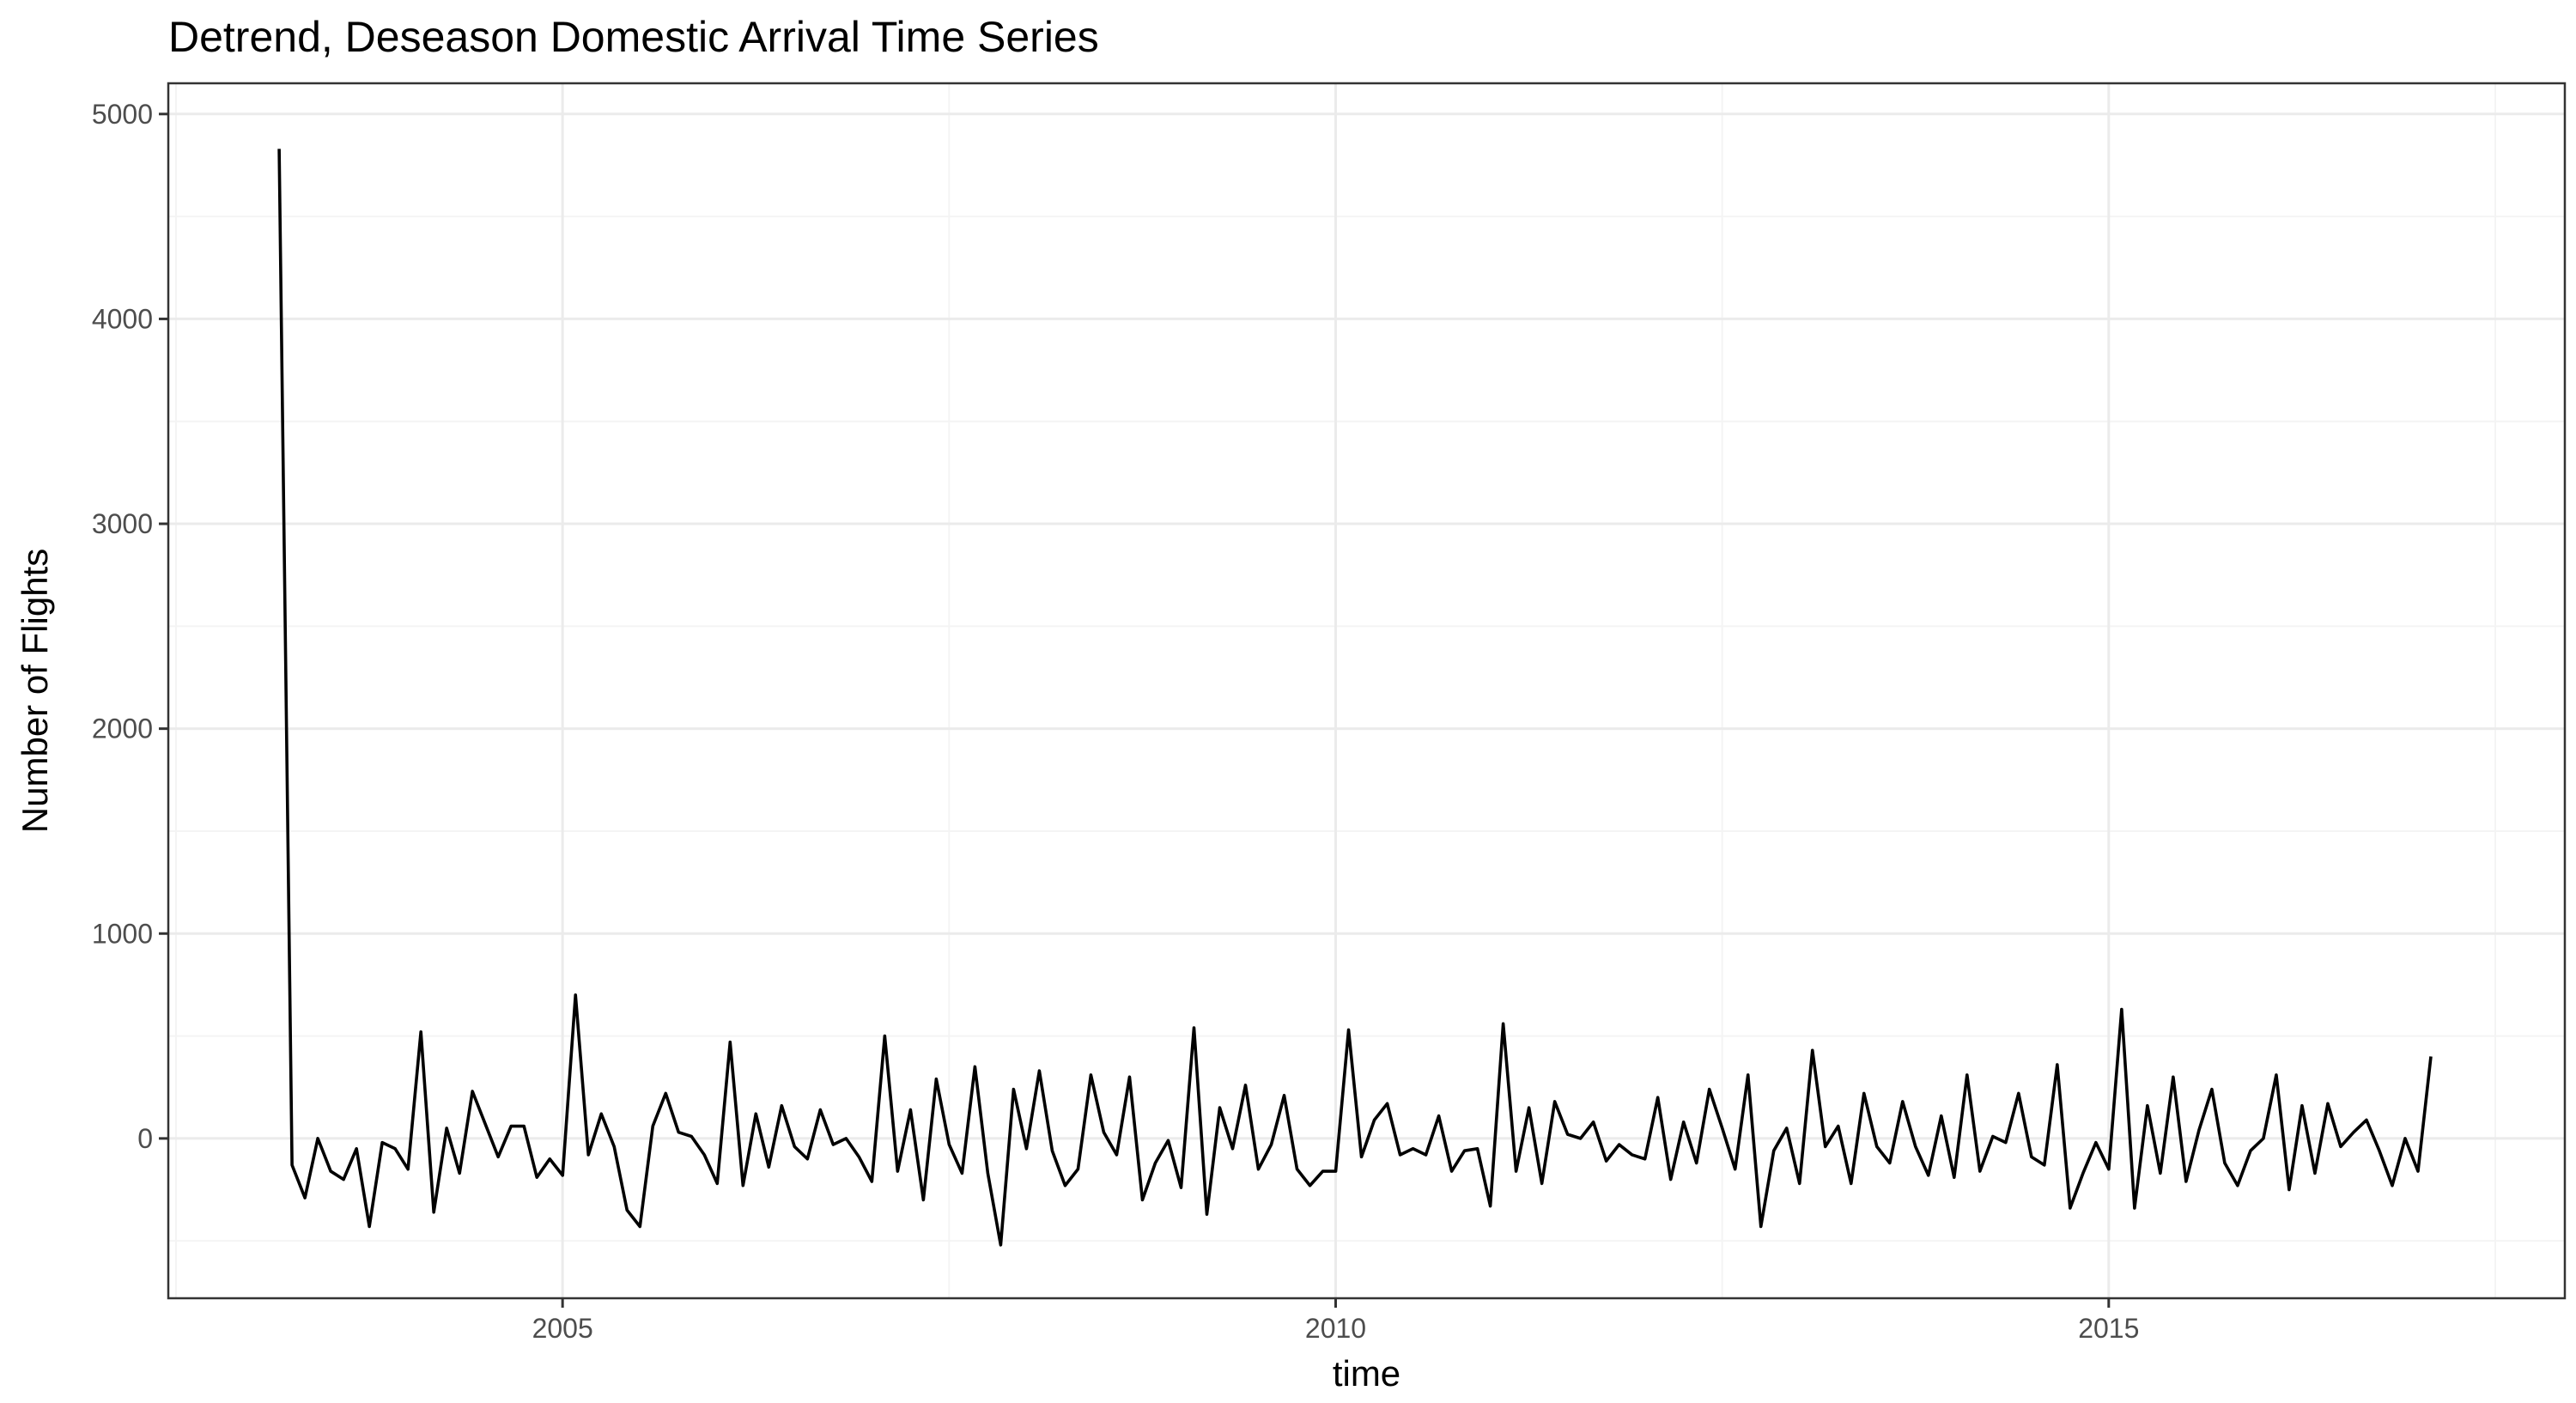 The image size is (2576, 1403). What do you see at coordinates (130, 626) in the screenshot?
I see `y-axis-ticks: 0 1000 2000 3000 4000 5000` at bounding box center [130, 626].